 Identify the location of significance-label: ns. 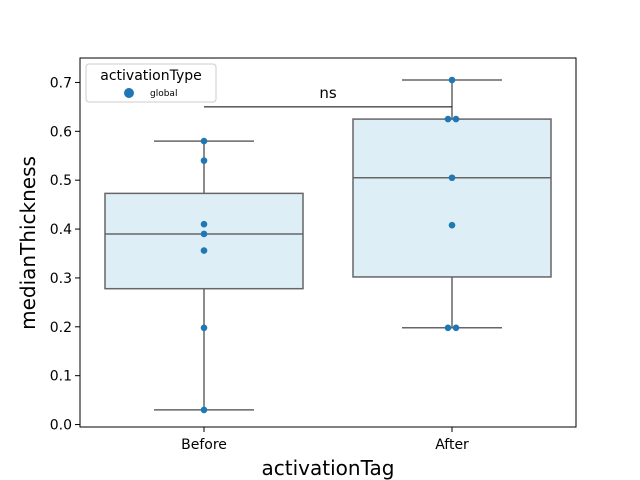
(328, 93).